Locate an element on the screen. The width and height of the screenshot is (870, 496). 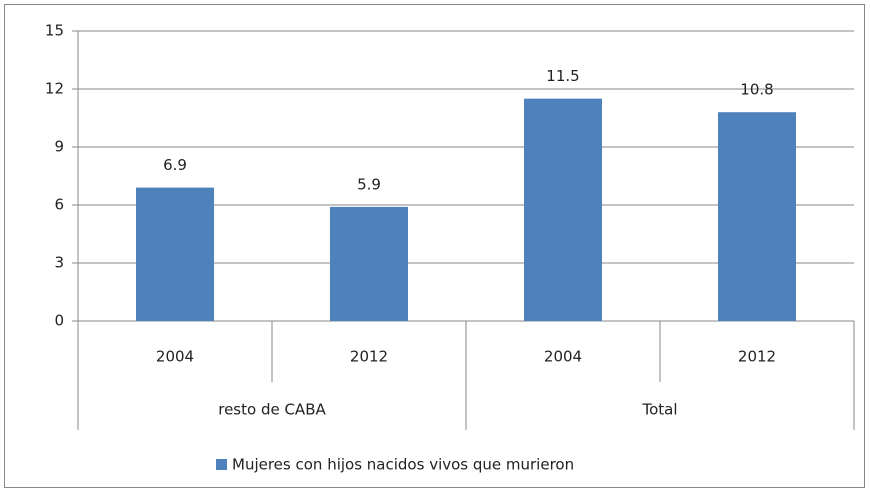
y-tick-label: 9 is located at coordinates (59, 147).